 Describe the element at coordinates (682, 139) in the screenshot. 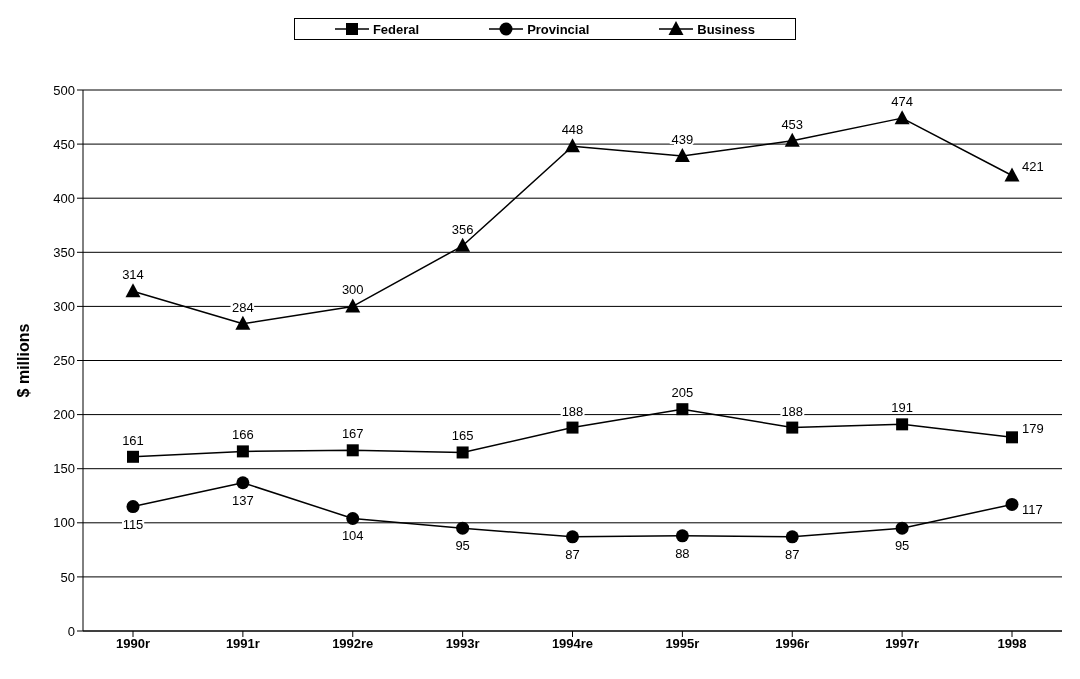

I see `data-label: 439` at that location.